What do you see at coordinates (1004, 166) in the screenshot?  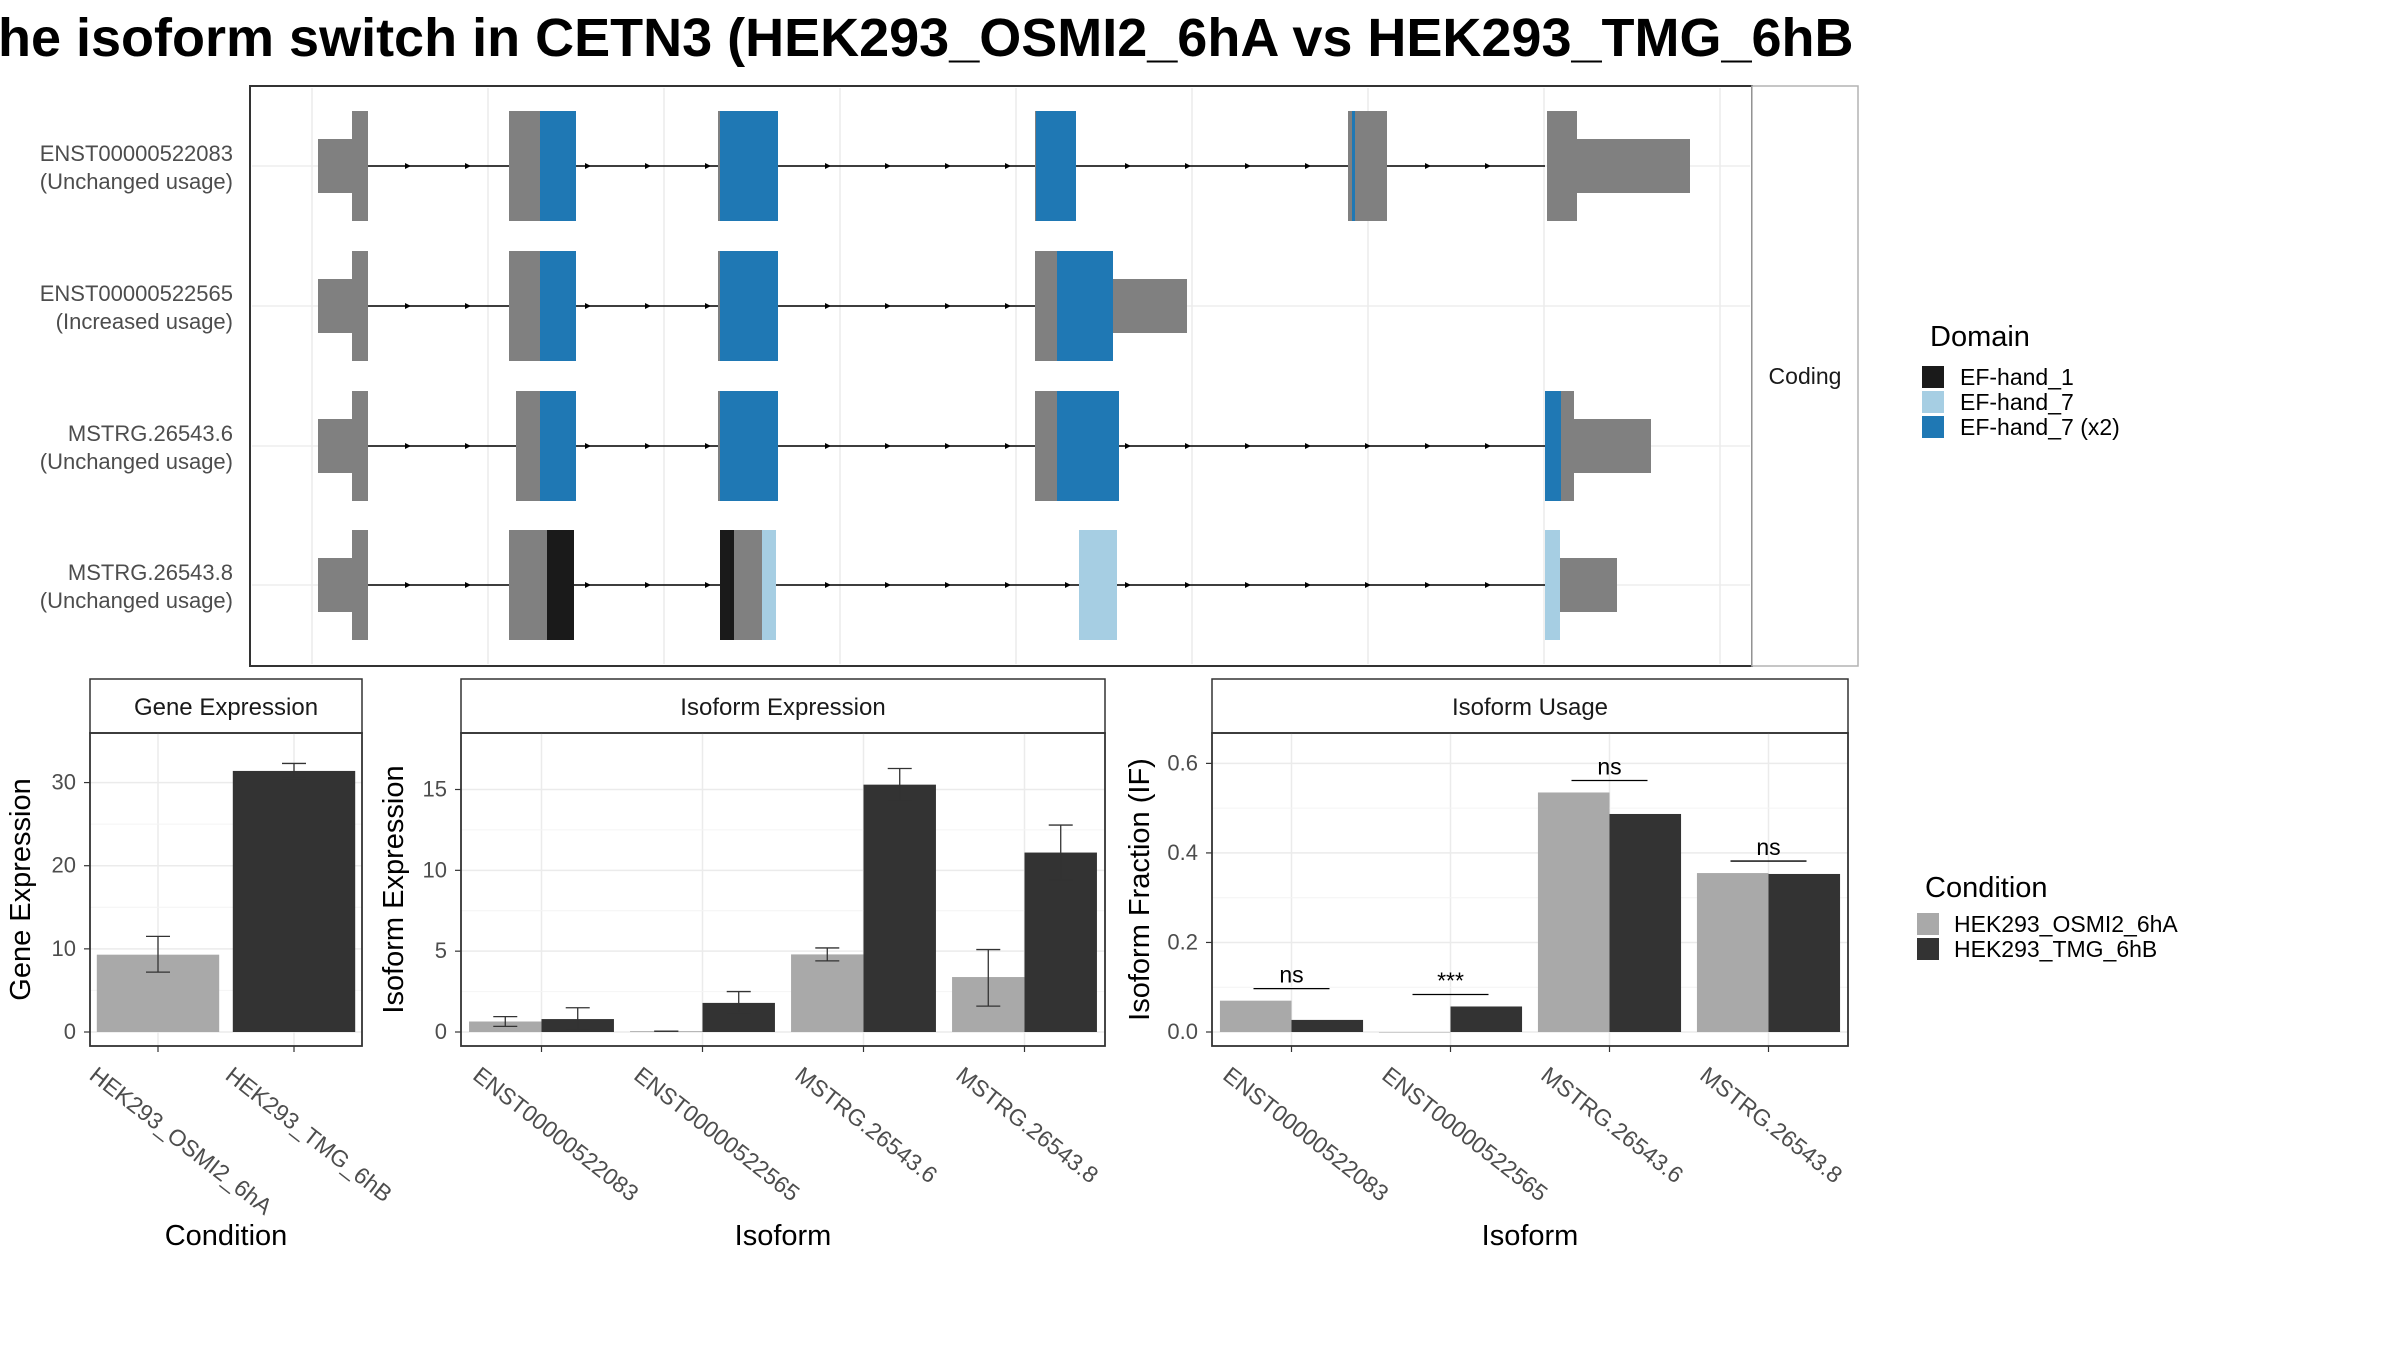 I see `transcript-row-ENST00000522083` at bounding box center [1004, 166].